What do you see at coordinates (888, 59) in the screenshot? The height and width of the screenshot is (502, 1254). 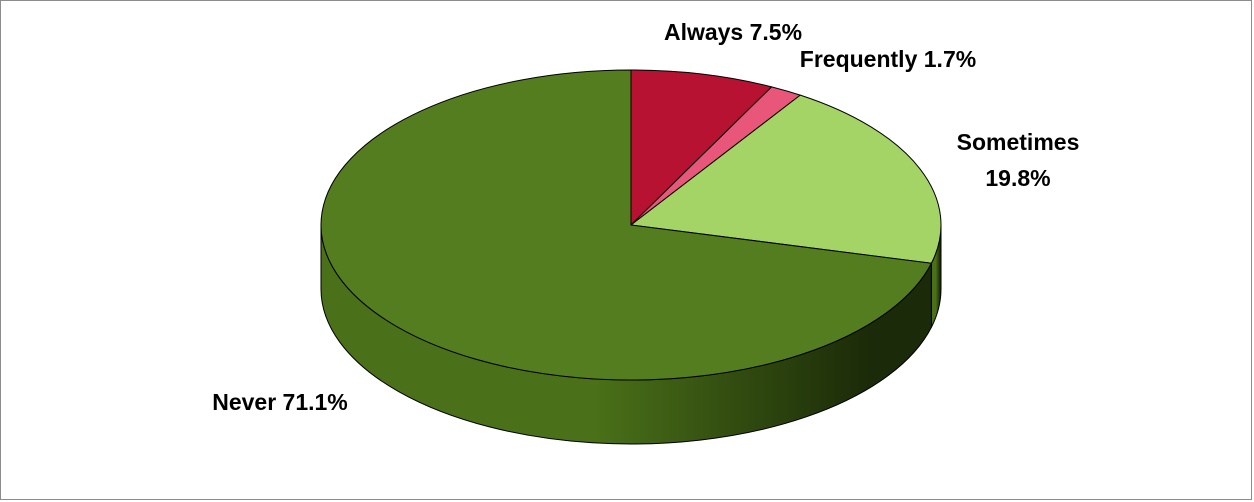 I see `slice-label-frequently: Frequently 1.7%` at bounding box center [888, 59].